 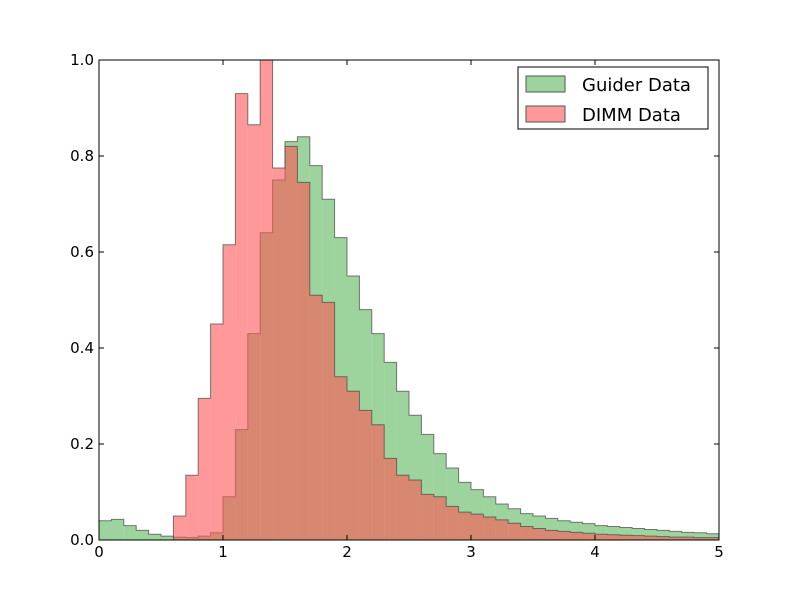 What do you see at coordinates (719, 552) in the screenshot?
I see `x-tick-label: 5` at bounding box center [719, 552].